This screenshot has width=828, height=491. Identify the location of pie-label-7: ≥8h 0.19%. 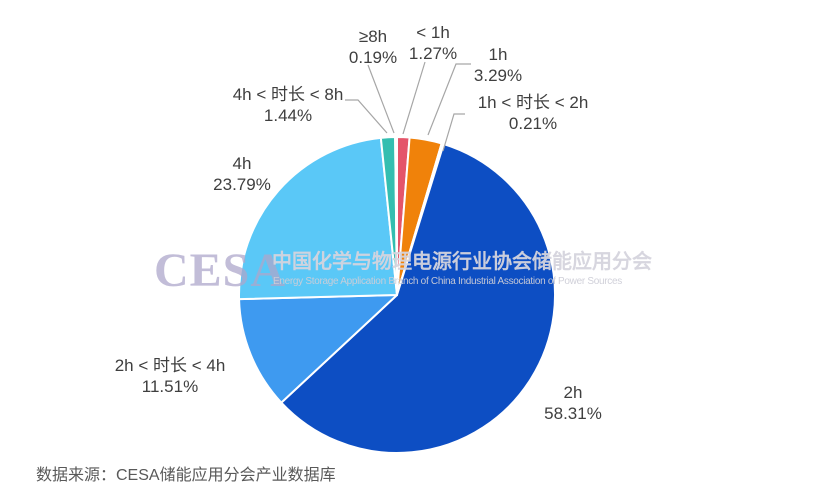
(373, 47).